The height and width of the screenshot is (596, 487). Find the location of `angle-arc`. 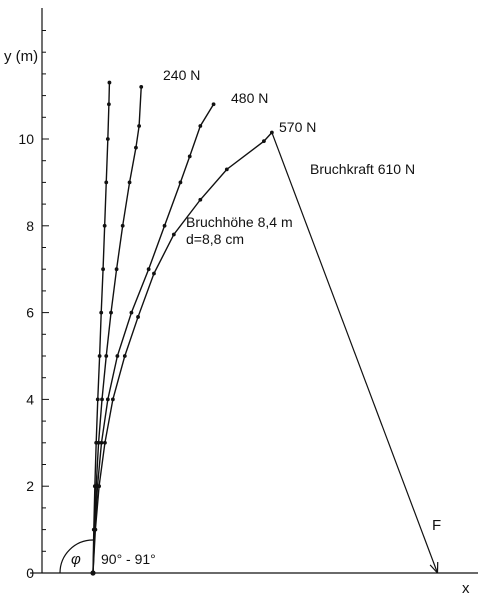

angle-arc is located at coordinates (76, 556).